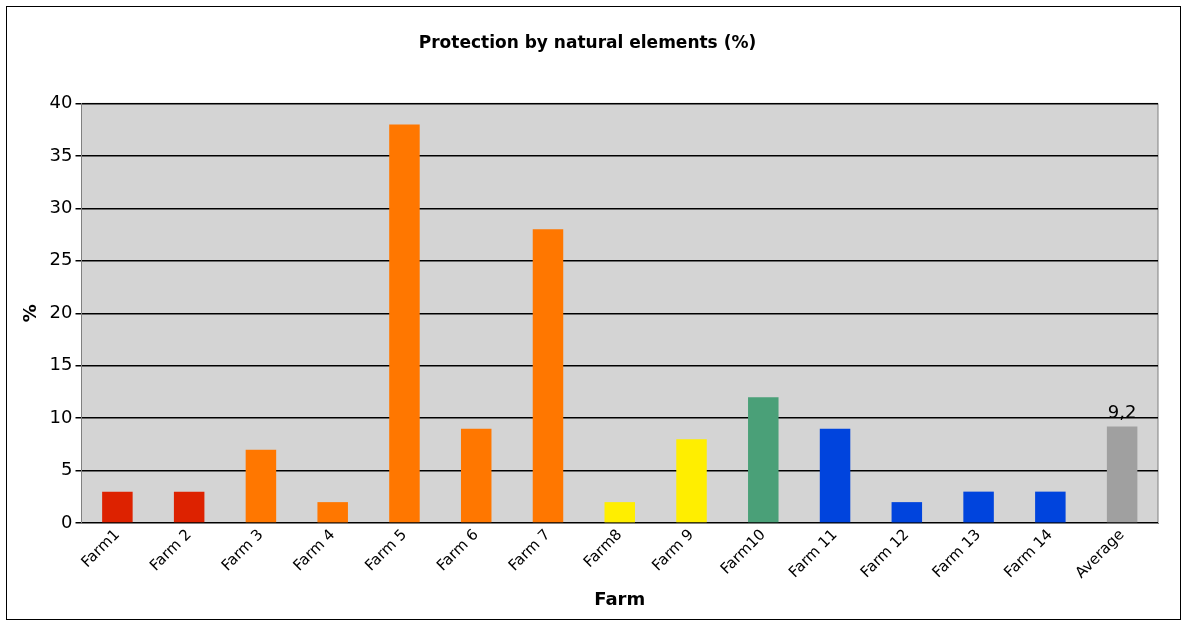  I want to click on y-axis-title: %, so click(30, 313).